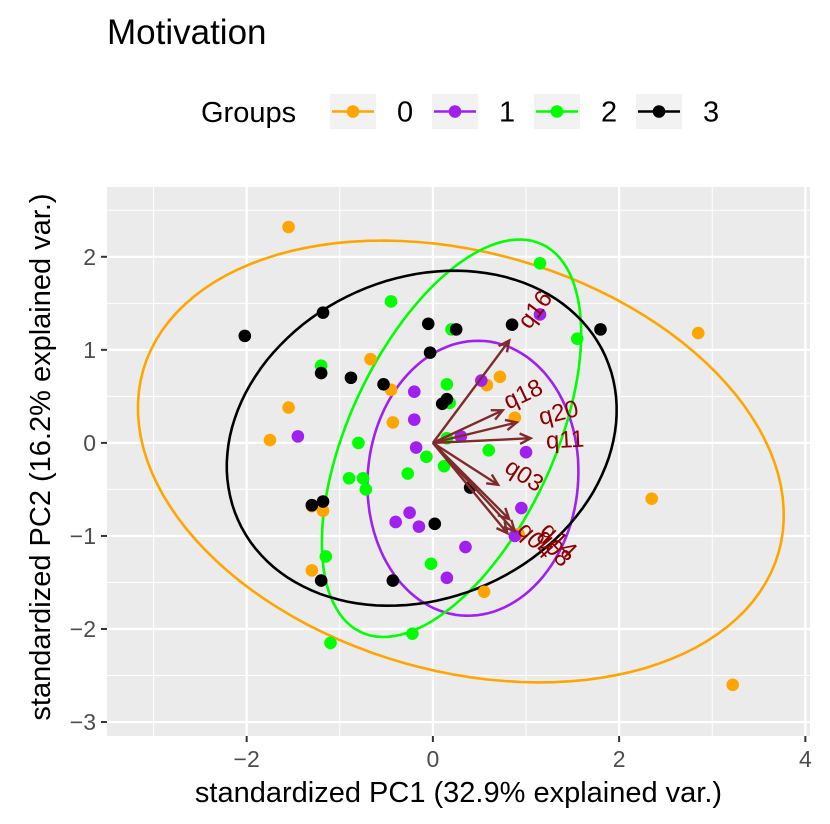  I want to click on arrow-q11, so click(483, 439).